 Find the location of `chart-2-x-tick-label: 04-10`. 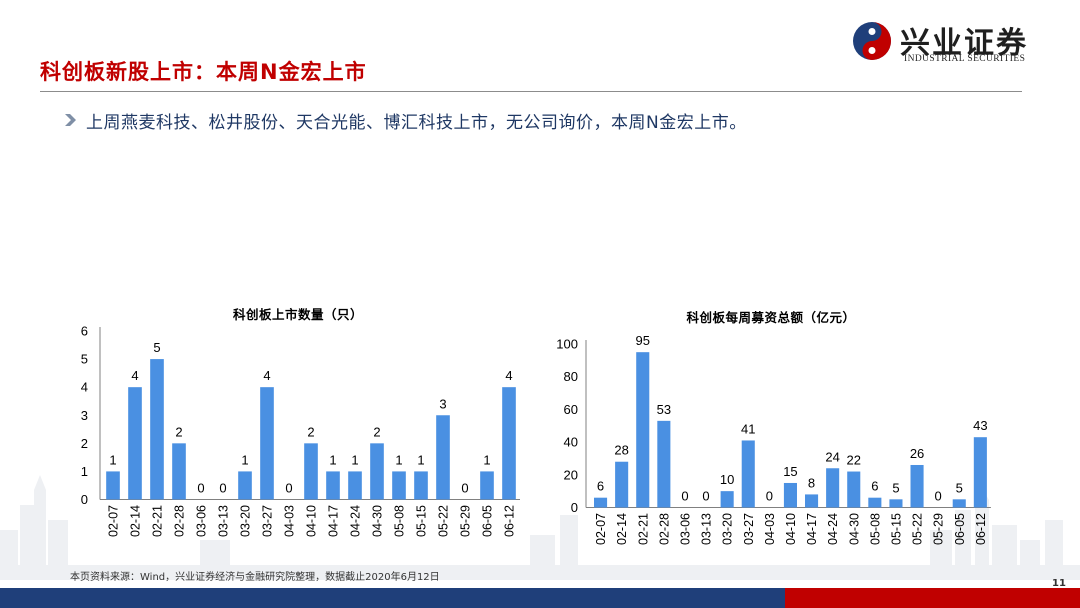

chart-2-x-tick-label: 04-10 is located at coordinates (791, 529).